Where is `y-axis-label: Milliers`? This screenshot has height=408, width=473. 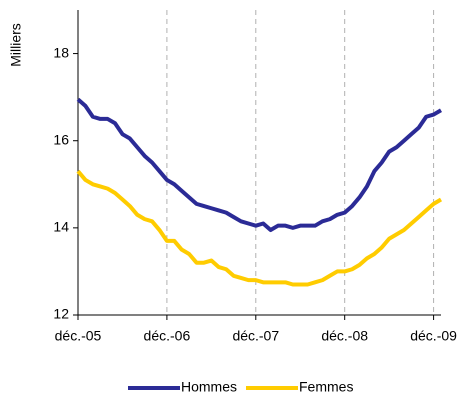
y-axis-label: Milliers is located at coordinates (16, 45).